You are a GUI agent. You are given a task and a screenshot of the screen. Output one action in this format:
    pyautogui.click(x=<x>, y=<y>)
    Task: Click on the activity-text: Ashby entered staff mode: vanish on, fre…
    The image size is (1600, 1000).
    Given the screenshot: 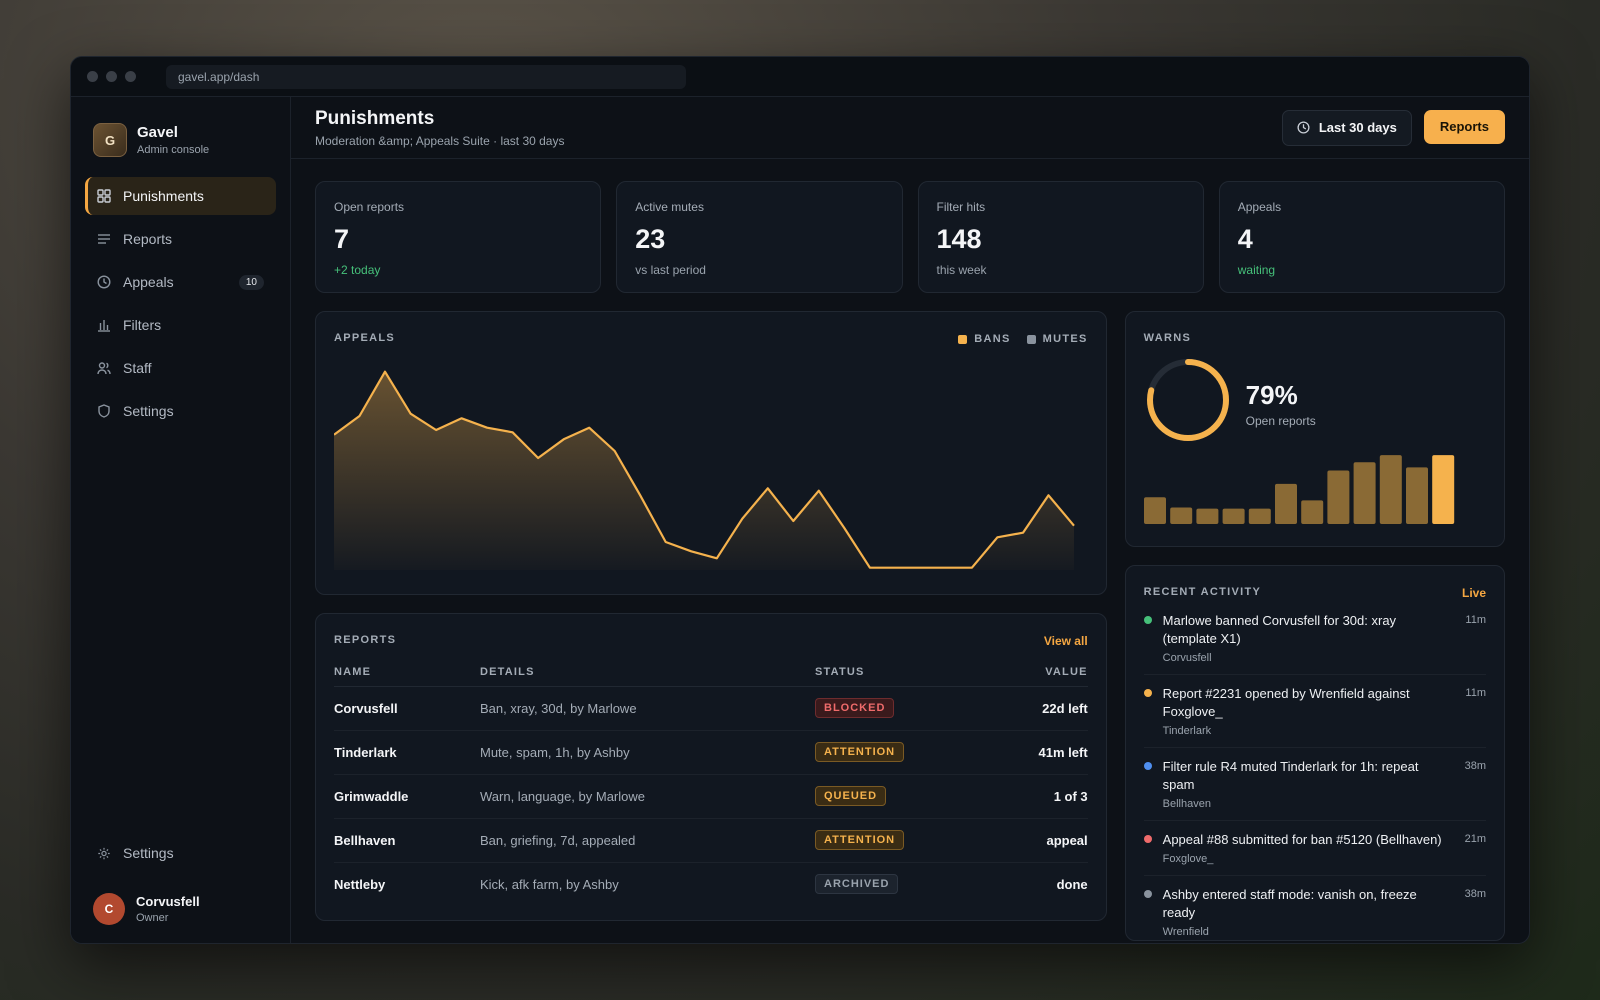 What is the action you would take?
    pyautogui.click(x=1289, y=903)
    